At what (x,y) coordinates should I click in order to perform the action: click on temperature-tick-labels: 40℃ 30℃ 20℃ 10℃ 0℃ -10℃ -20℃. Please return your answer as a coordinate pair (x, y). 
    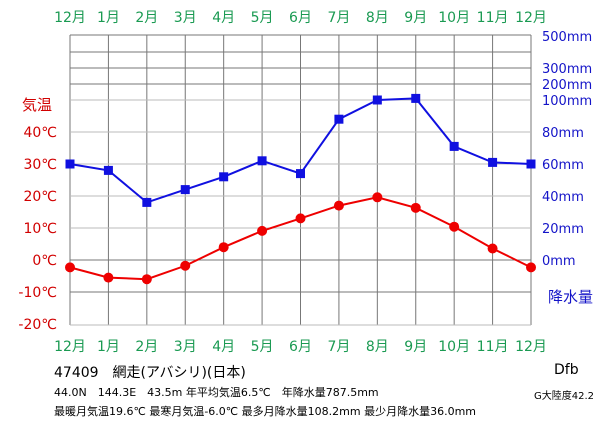
    Looking at the image, I should click on (37, 229).